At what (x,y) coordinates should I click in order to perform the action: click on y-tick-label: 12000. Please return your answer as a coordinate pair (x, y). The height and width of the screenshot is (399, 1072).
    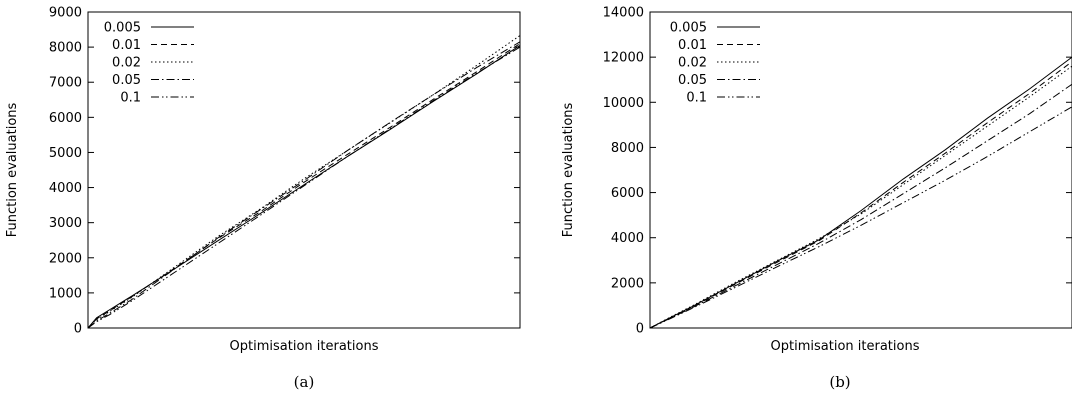
    Looking at the image, I should click on (623, 58).